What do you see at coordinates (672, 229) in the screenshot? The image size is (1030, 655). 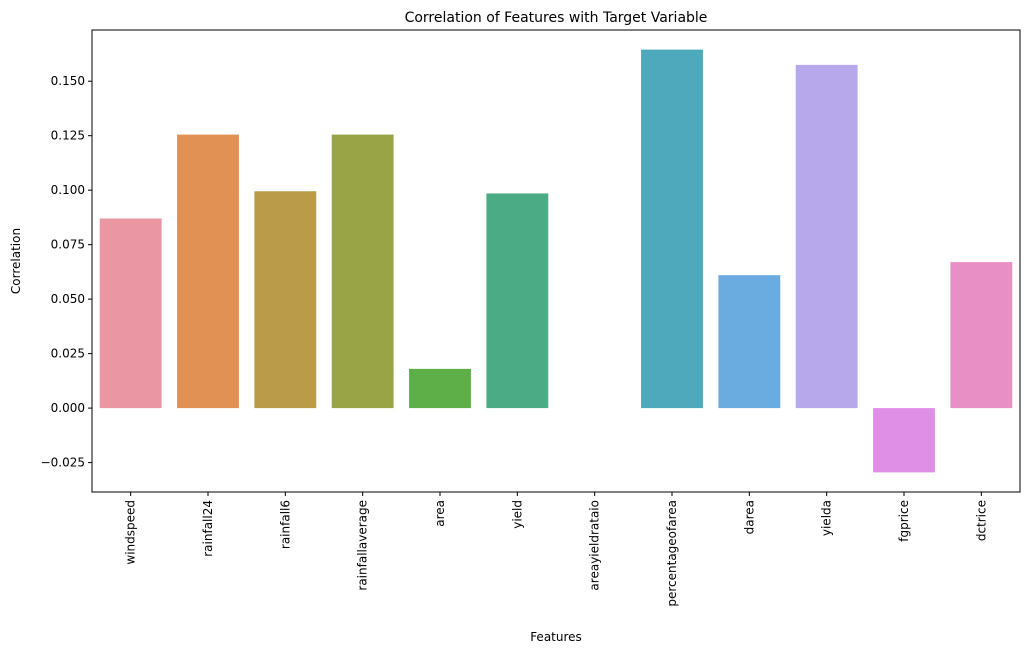 I see `bar-percentageofarea` at bounding box center [672, 229].